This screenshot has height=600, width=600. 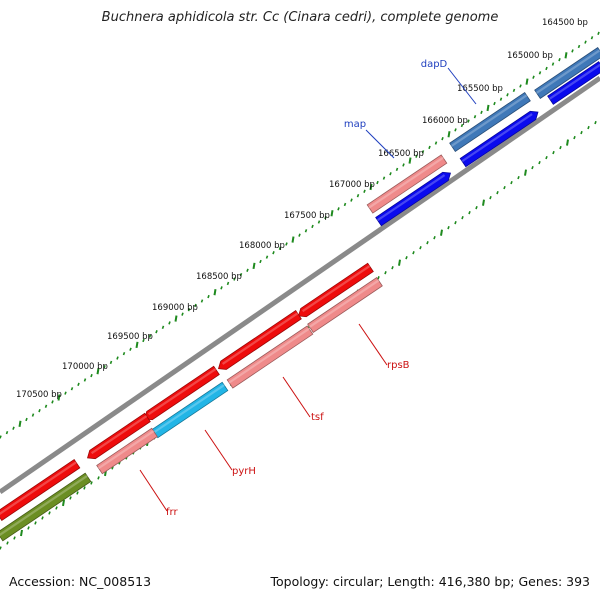 I want to click on tick-label: 165000 bp, so click(x=530, y=56).